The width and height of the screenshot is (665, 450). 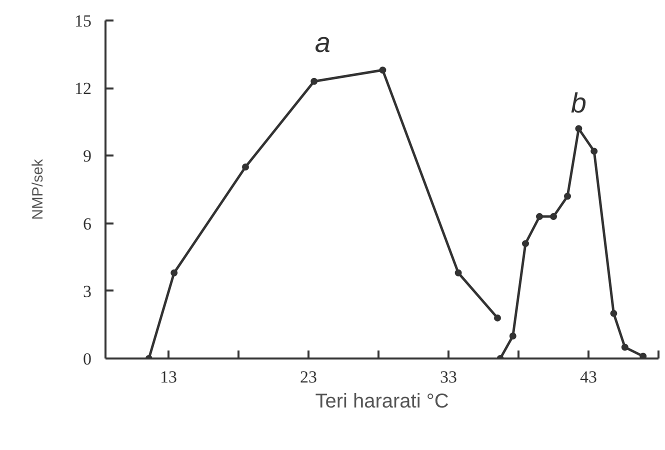 What do you see at coordinates (322, 42) in the screenshot?
I see `series-label: a` at bounding box center [322, 42].